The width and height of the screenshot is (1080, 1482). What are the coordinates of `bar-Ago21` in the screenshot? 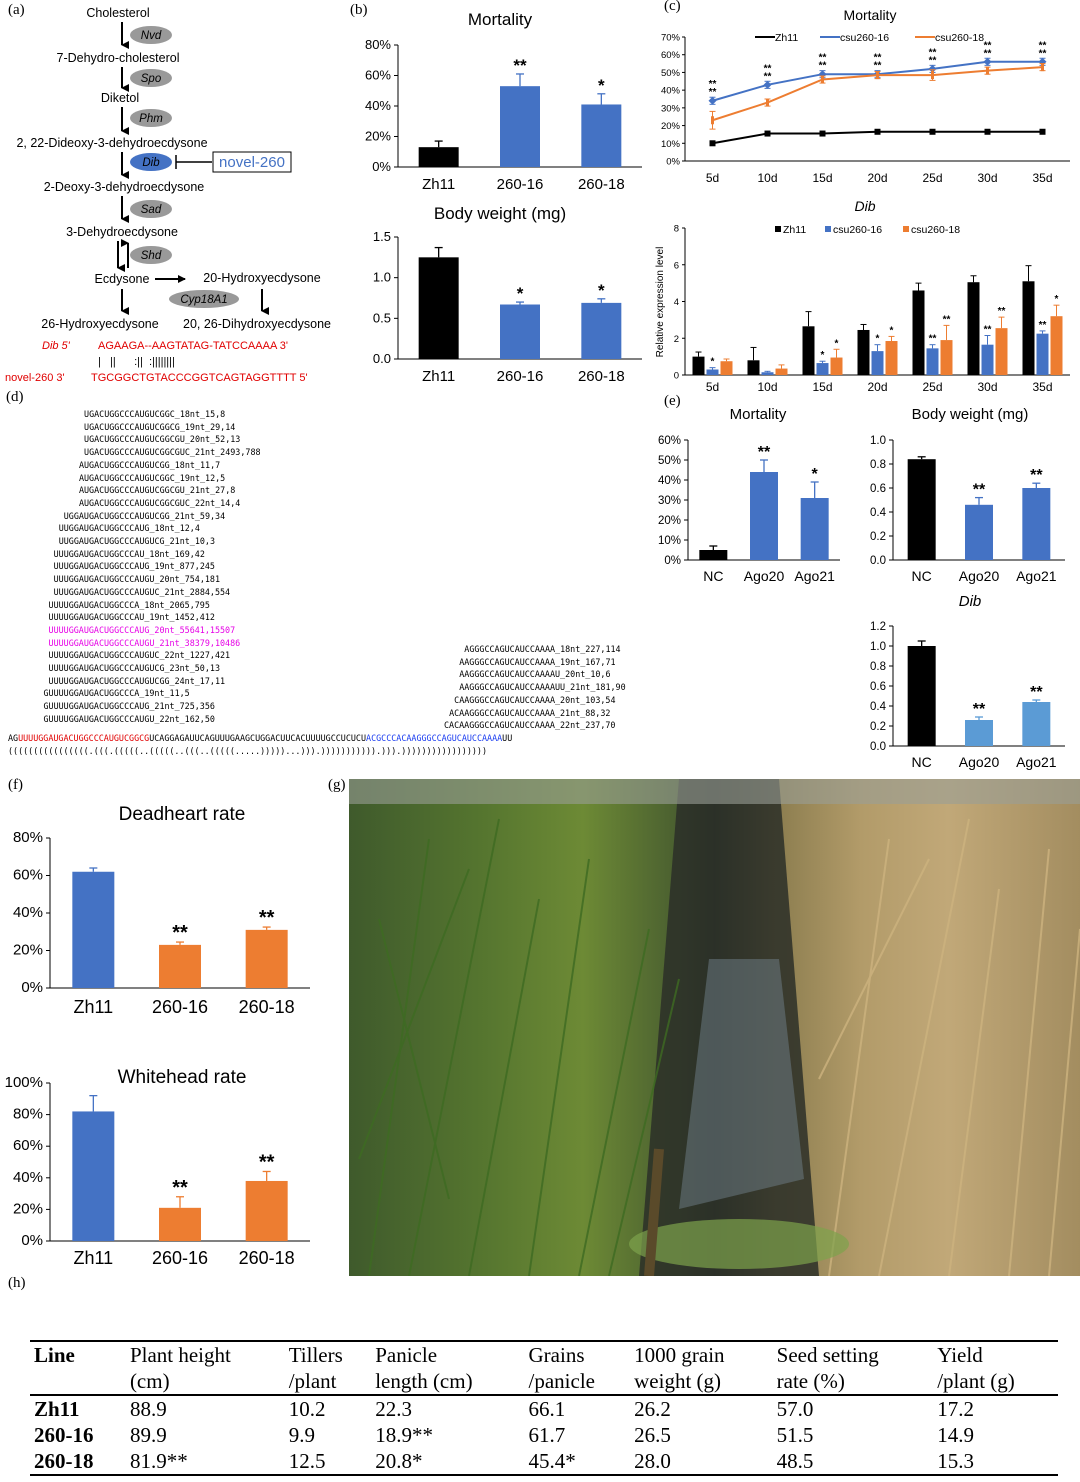 It's located at (1036, 724).